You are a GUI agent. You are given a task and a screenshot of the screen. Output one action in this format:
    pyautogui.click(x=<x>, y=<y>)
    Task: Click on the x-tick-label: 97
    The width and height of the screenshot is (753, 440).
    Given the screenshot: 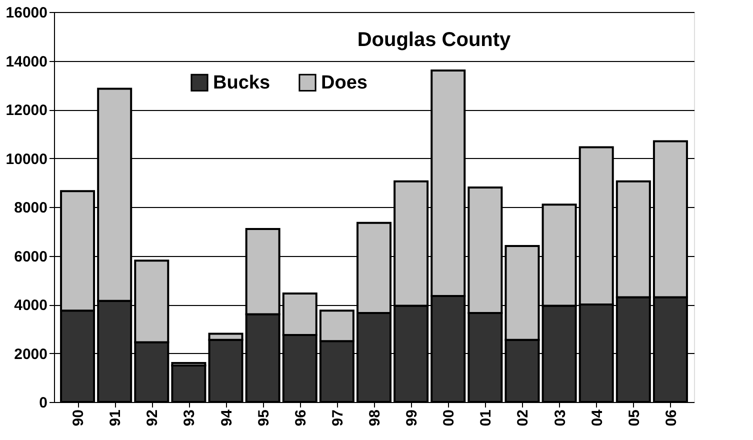 What is the action you would take?
    pyautogui.click(x=337, y=418)
    